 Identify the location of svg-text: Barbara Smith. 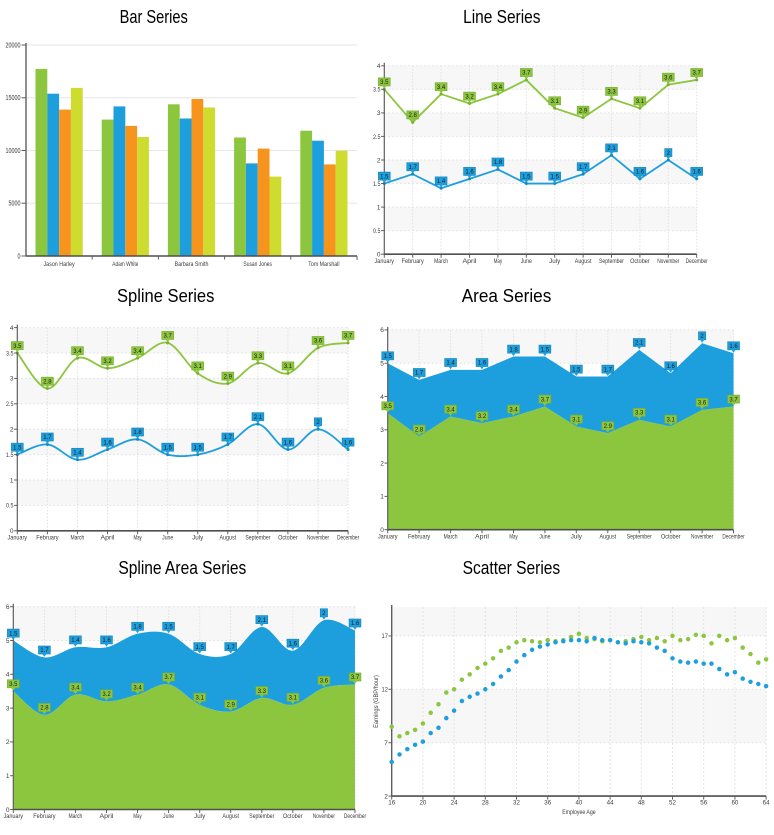
(192, 264).